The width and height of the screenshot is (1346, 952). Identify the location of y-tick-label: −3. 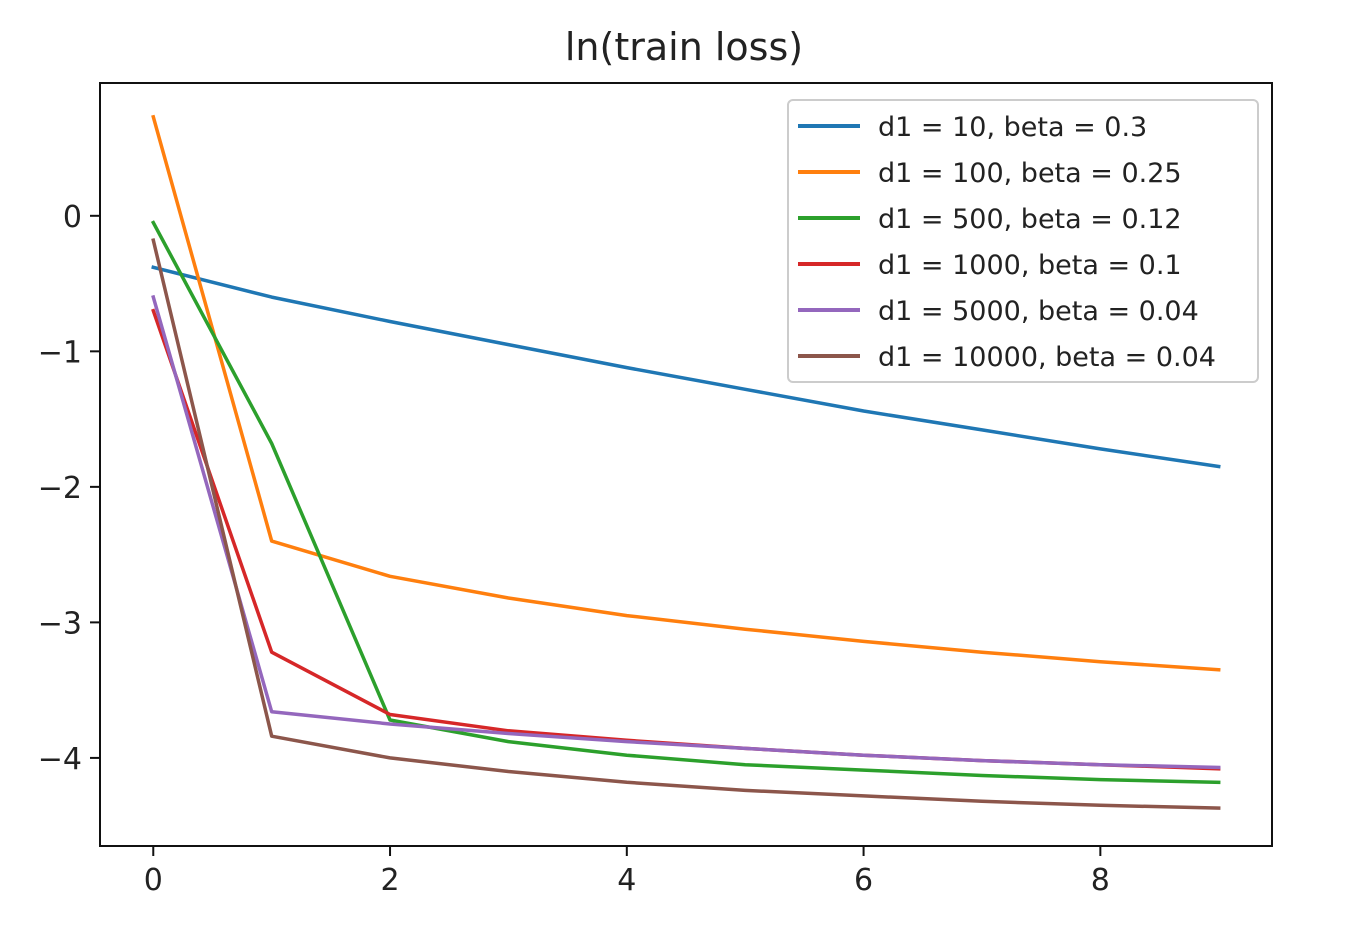
(60, 623).